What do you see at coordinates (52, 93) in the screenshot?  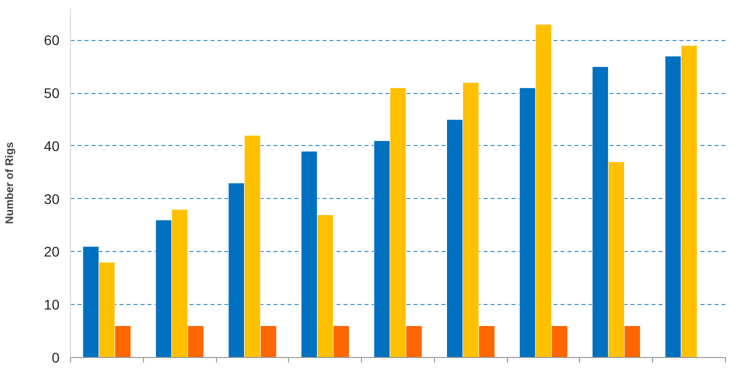 I see `y-tick-label: 50` at bounding box center [52, 93].